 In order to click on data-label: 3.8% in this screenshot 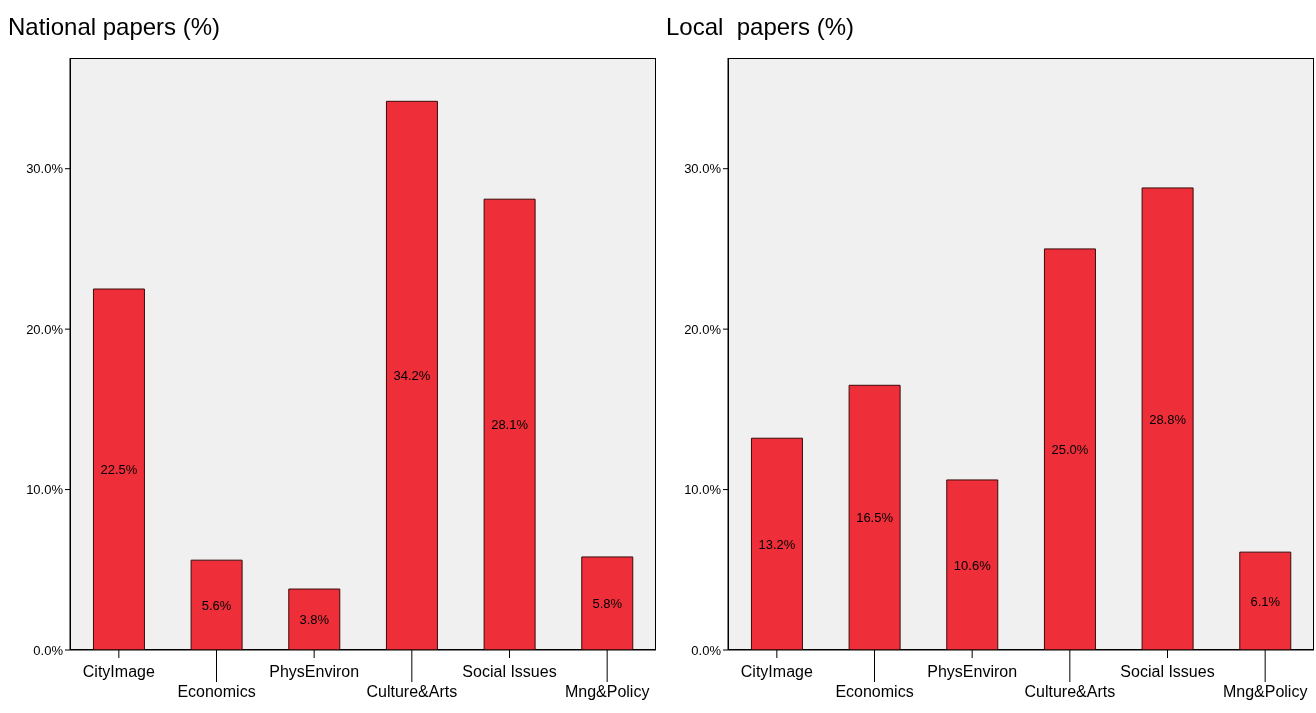, I will do `click(314, 620)`.